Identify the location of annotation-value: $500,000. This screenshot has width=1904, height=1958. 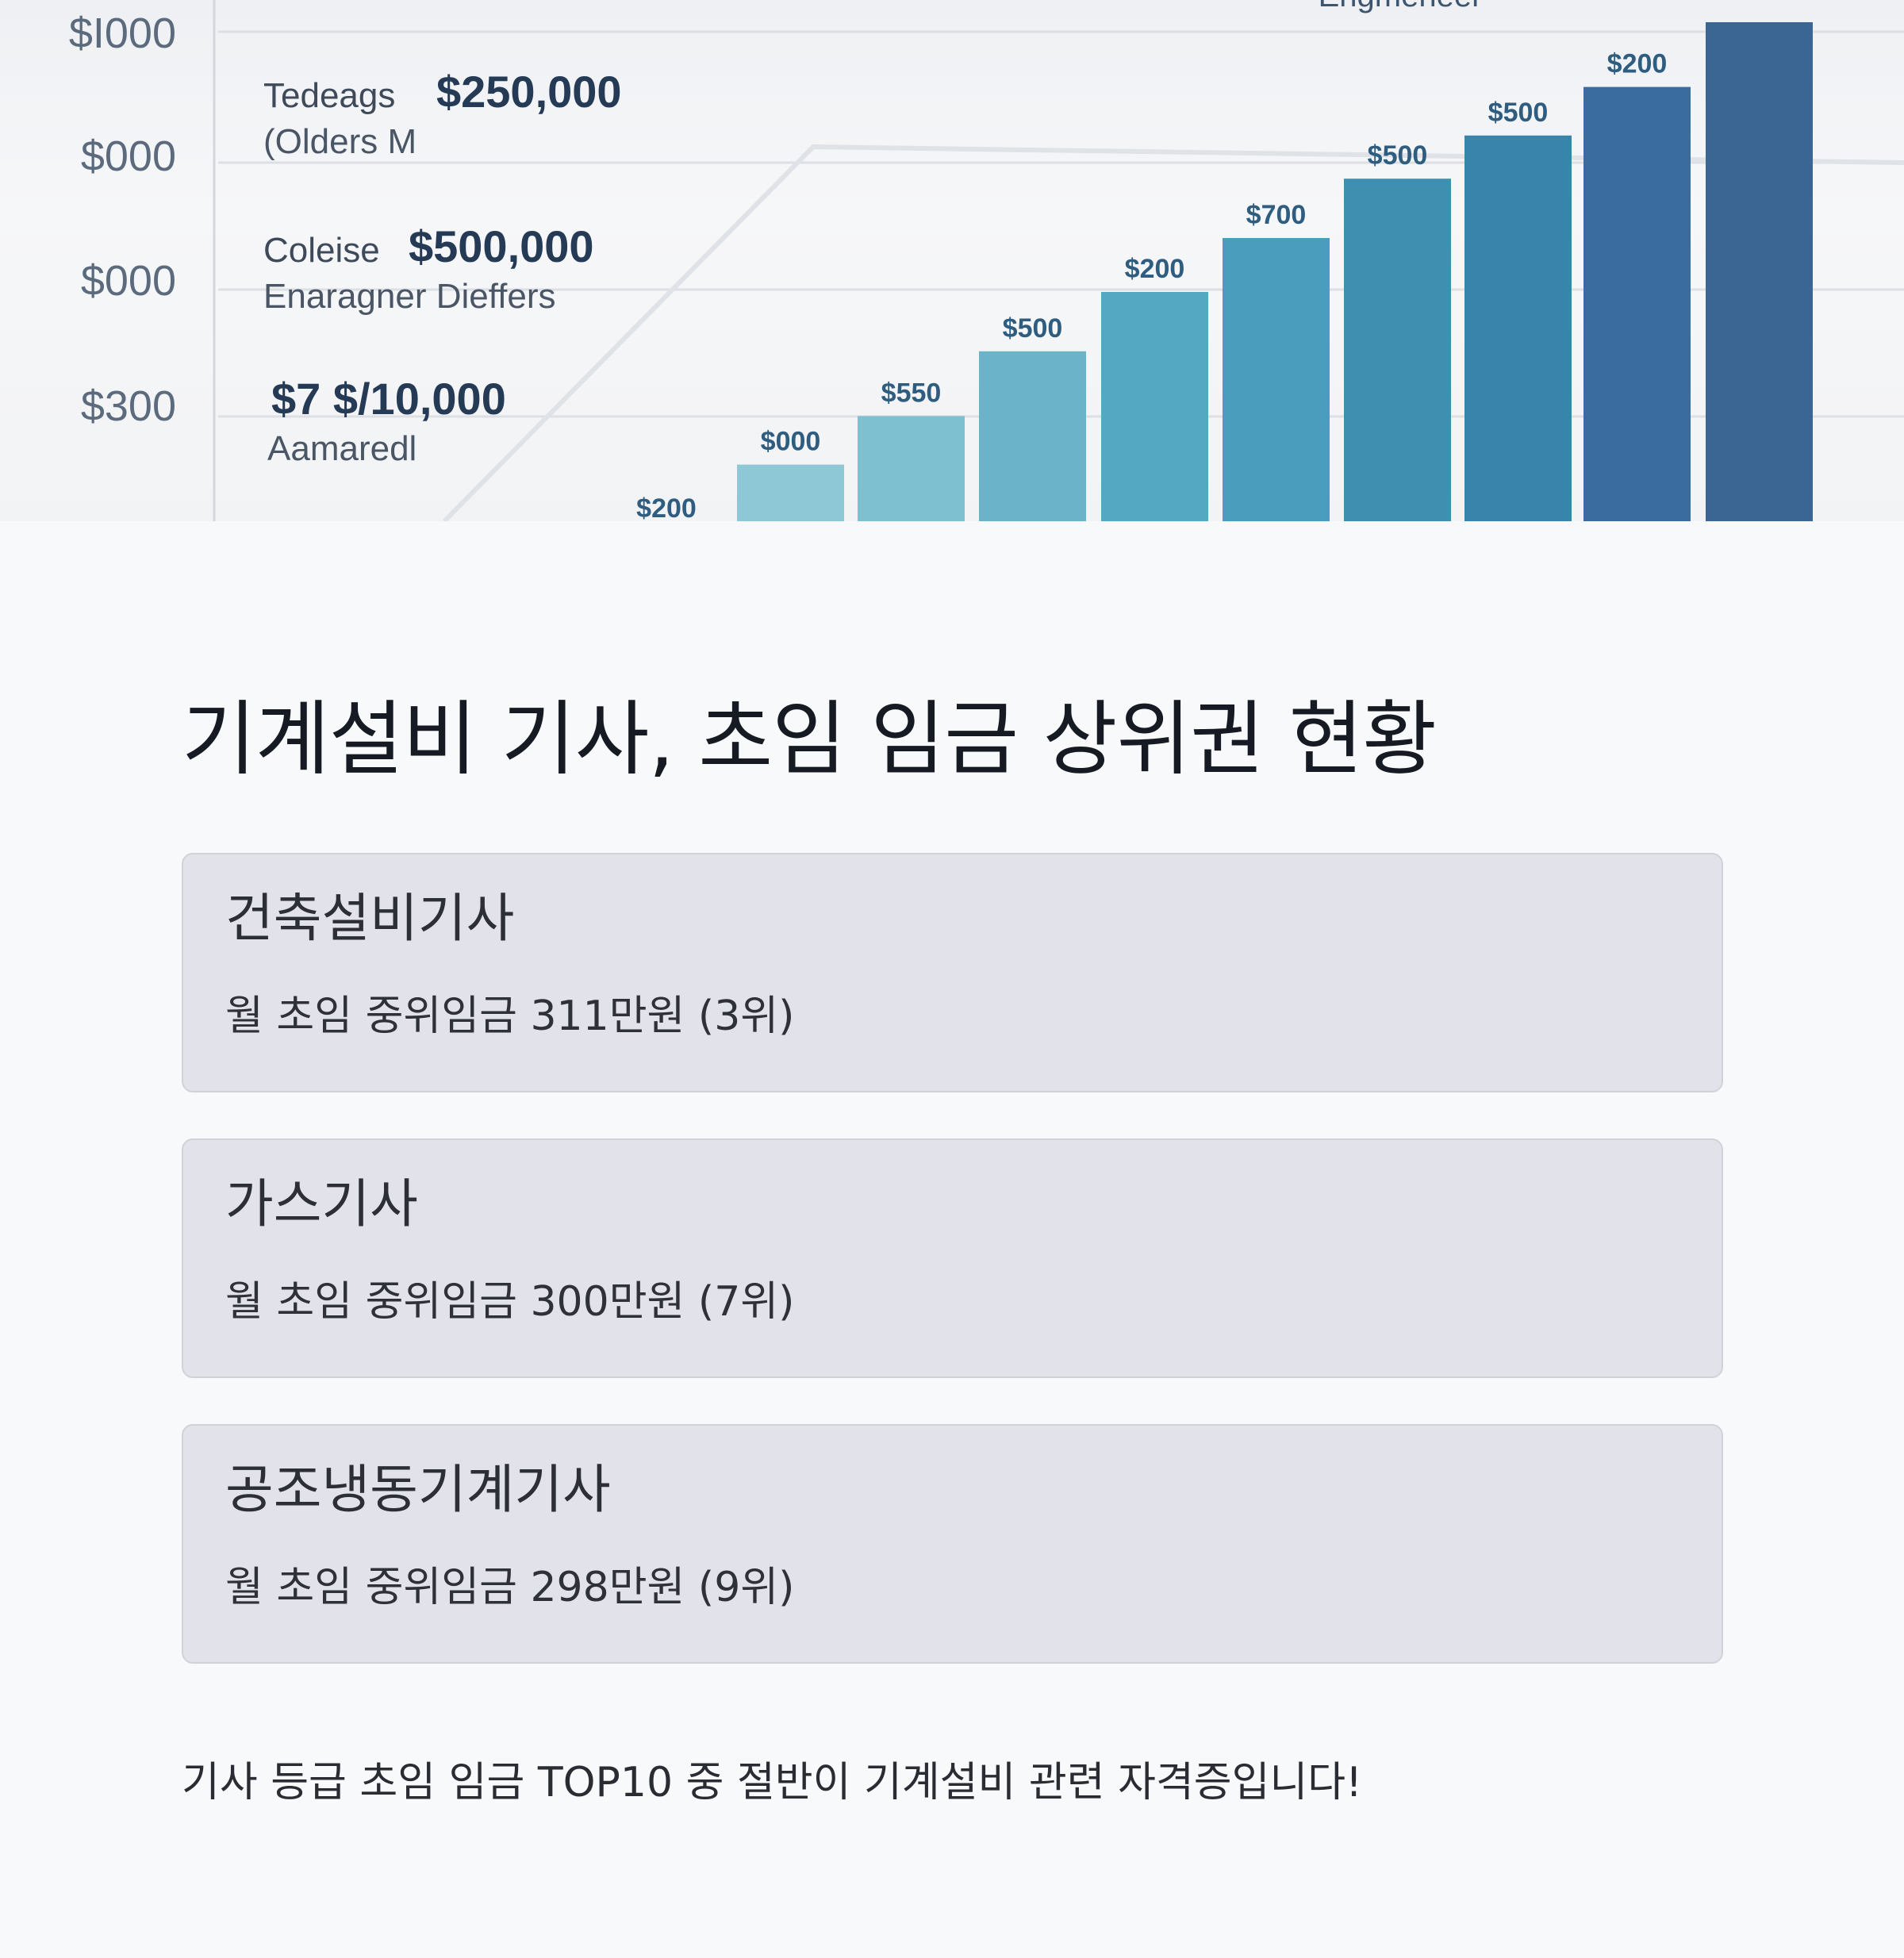
(501, 246).